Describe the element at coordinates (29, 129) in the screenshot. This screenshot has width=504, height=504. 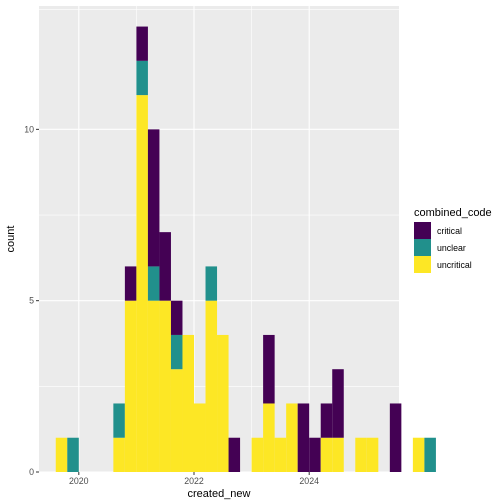
I see `y-tick-label: 10` at that location.